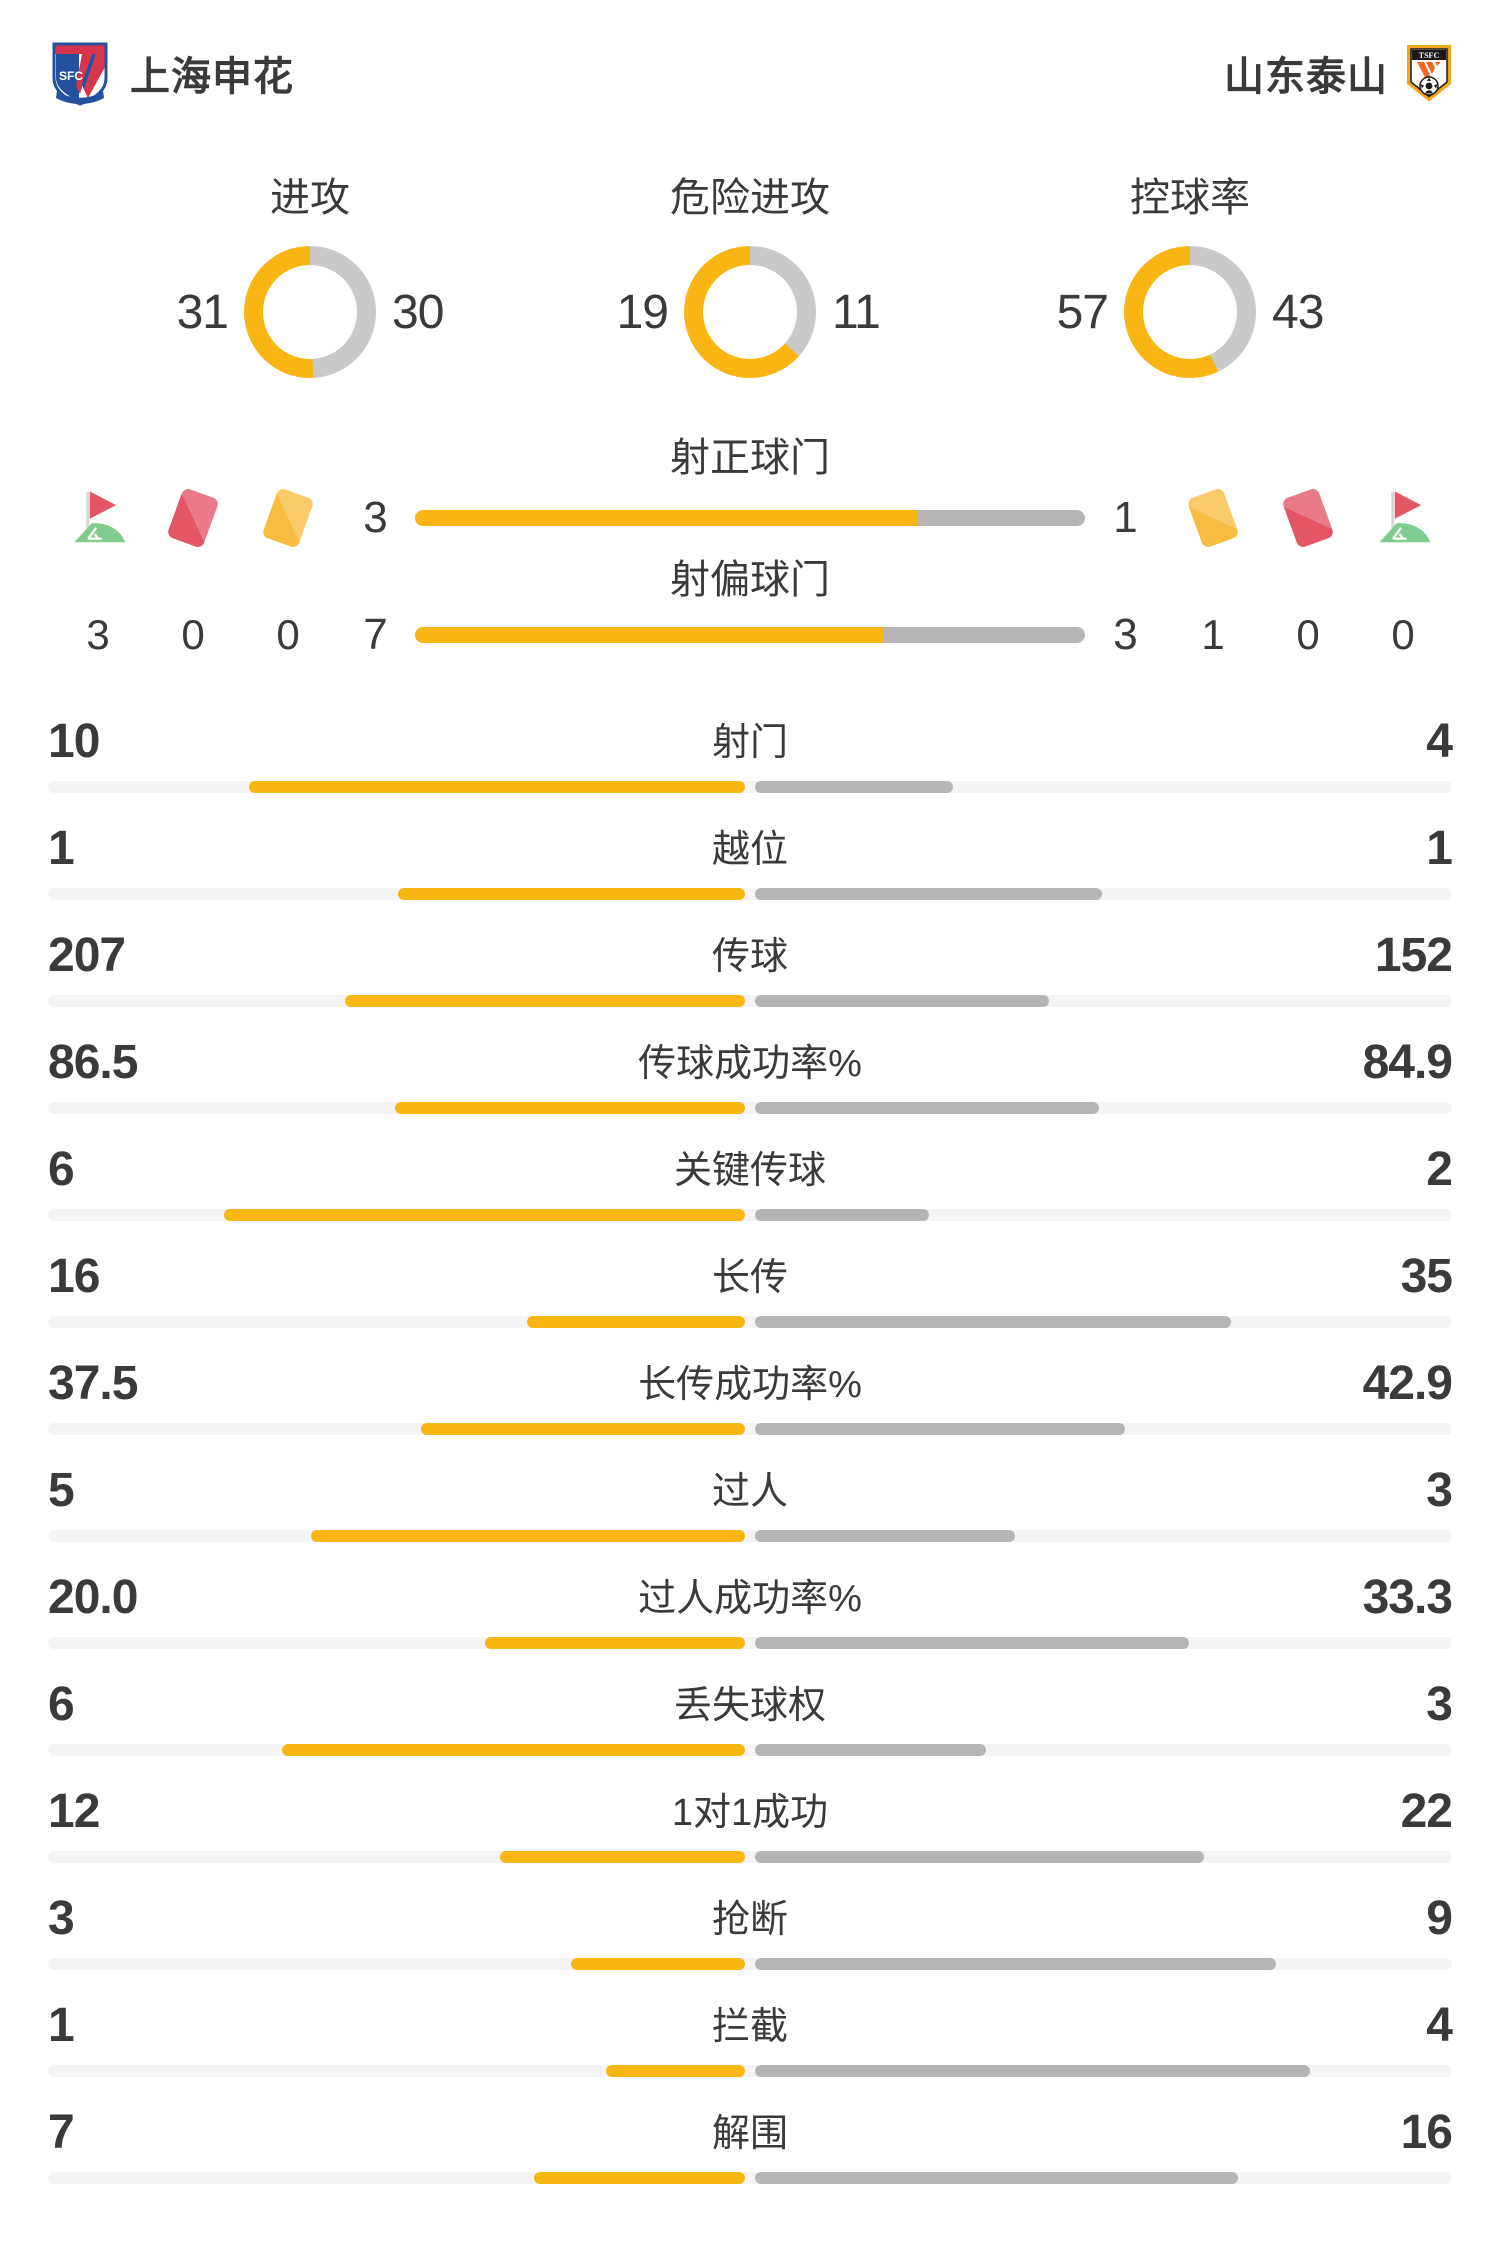  Describe the element at coordinates (310, 198) in the screenshot. I see `donut-title-attacks: 进攻` at that location.